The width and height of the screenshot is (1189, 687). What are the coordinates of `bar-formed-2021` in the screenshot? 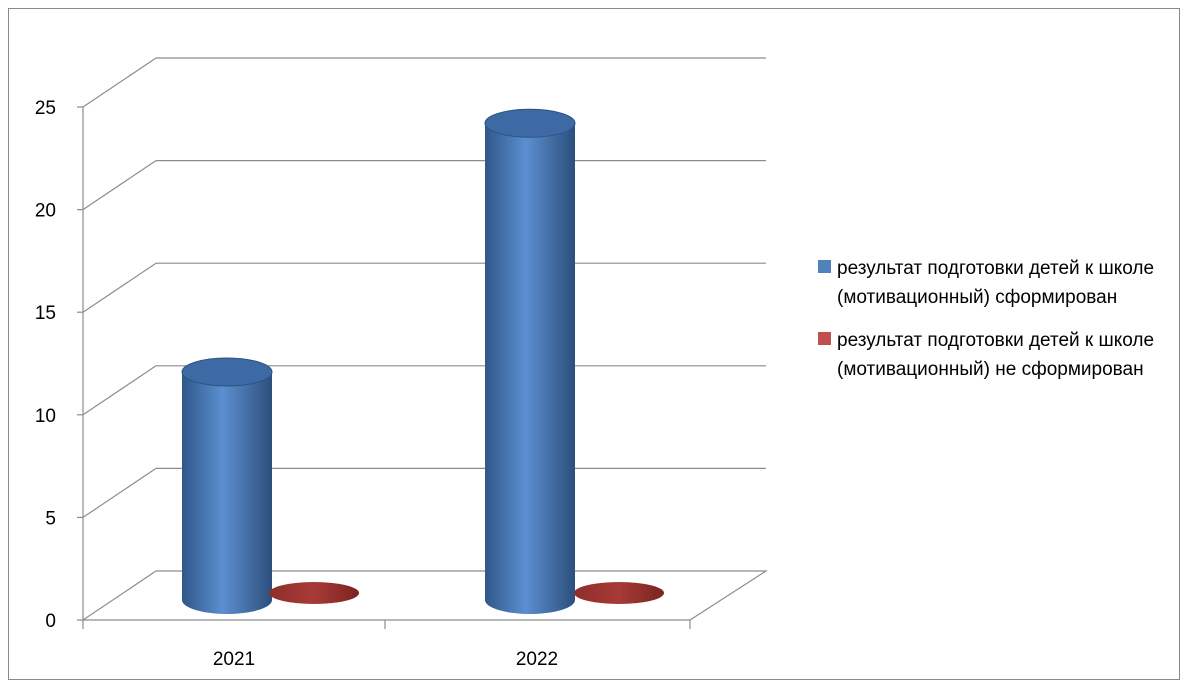 It's located at (227, 485).